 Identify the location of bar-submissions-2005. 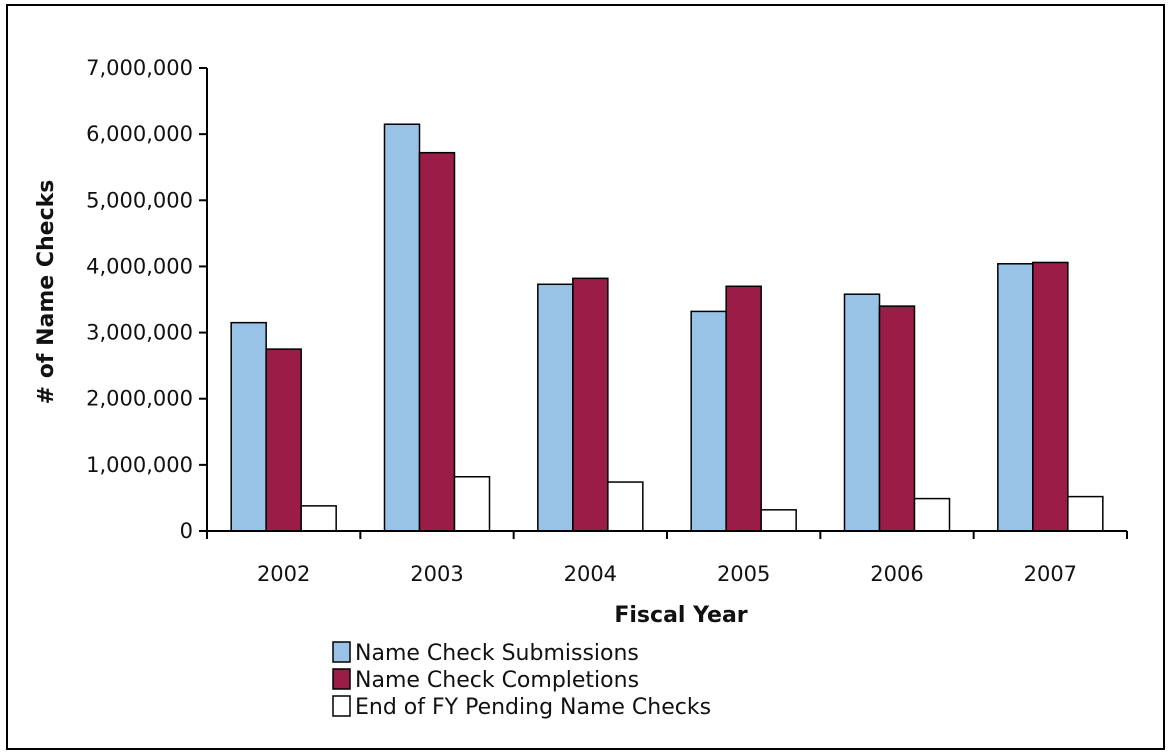
(708, 421).